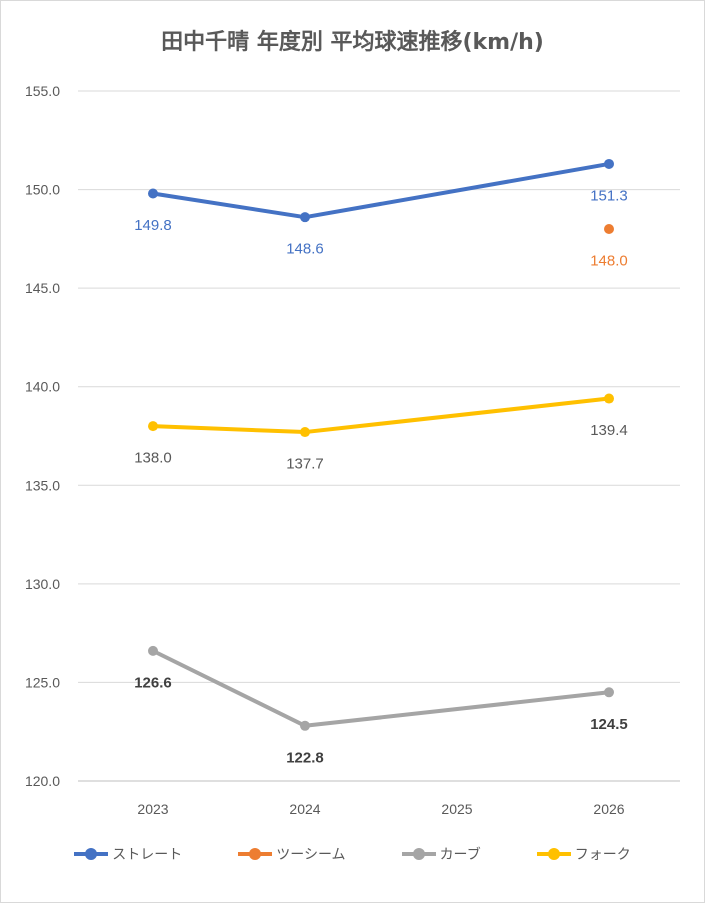 Image resolution: width=705 pixels, height=903 pixels. I want to click on legend-label: ストレート, so click(147, 855).